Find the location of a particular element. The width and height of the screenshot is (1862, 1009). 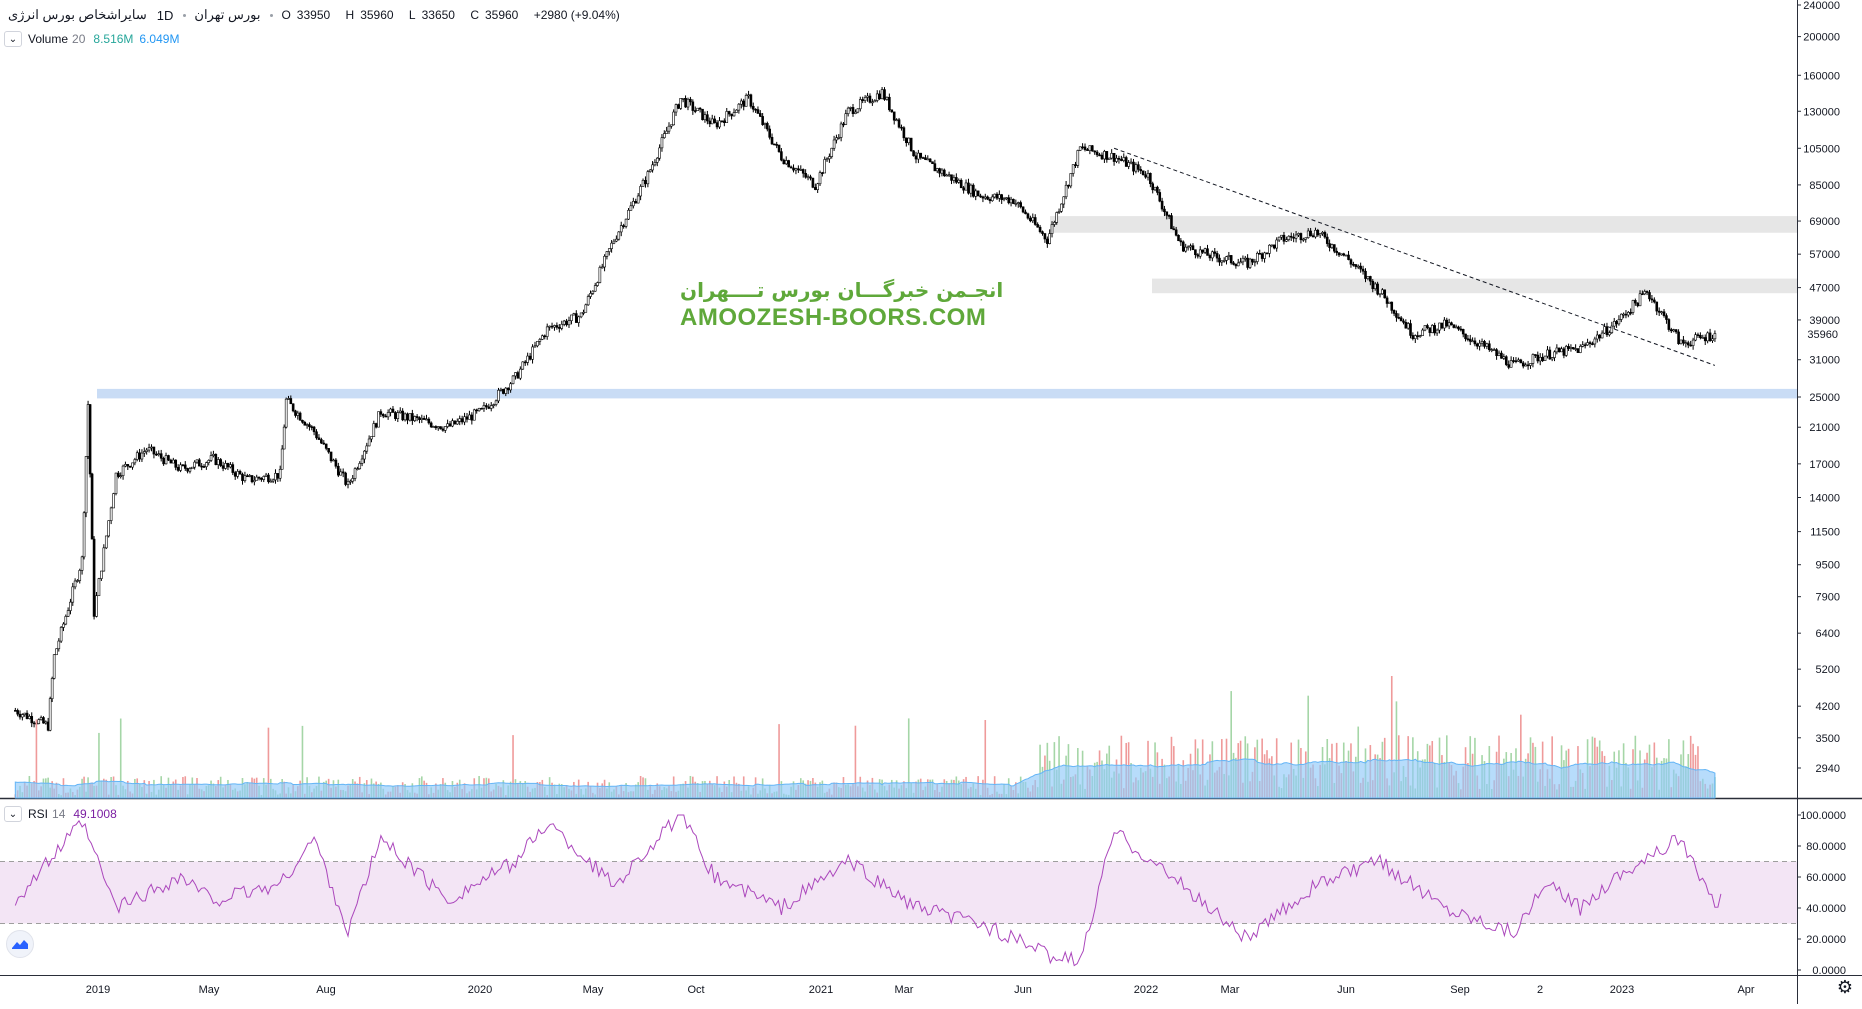

volume-legend: ⌄ Volume 20 8.516M 6.049M is located at coordinates (91, 39).